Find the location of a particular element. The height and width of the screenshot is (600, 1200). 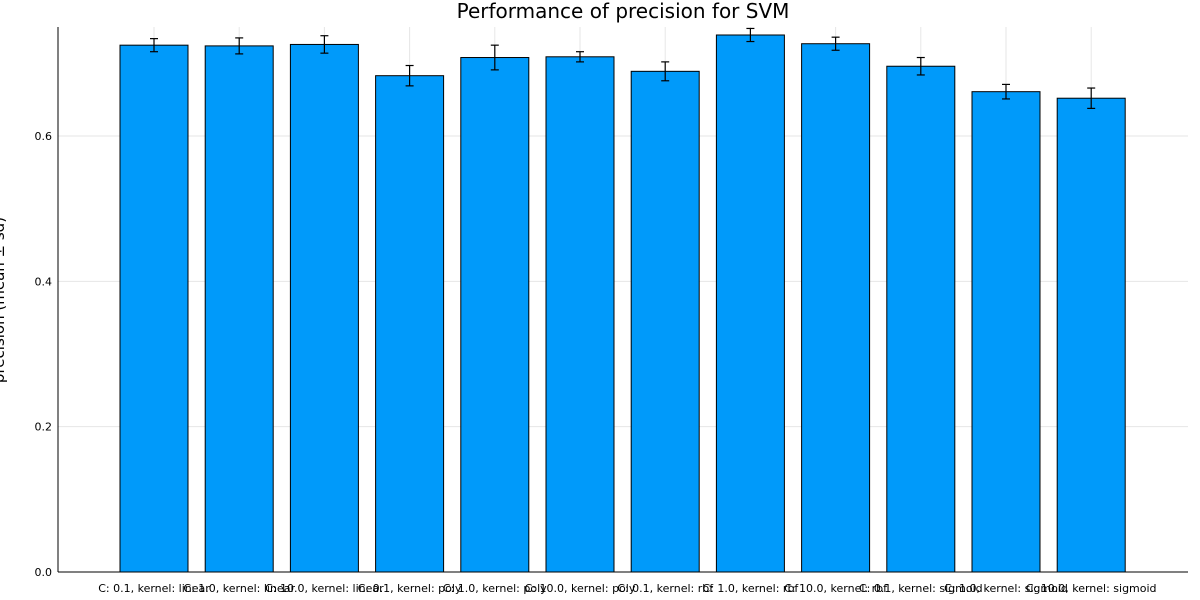

x-tick-label: C: 1.0, kernel: rbf is located at coordinates (750, 588).